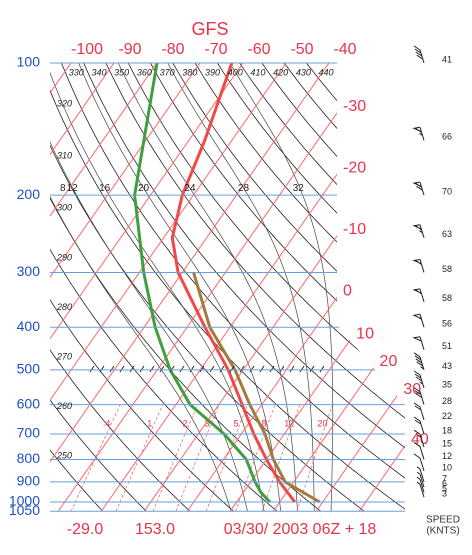 The image size is (472, 555). I want to click on wind-speed-label: 12, so click(447, 456).